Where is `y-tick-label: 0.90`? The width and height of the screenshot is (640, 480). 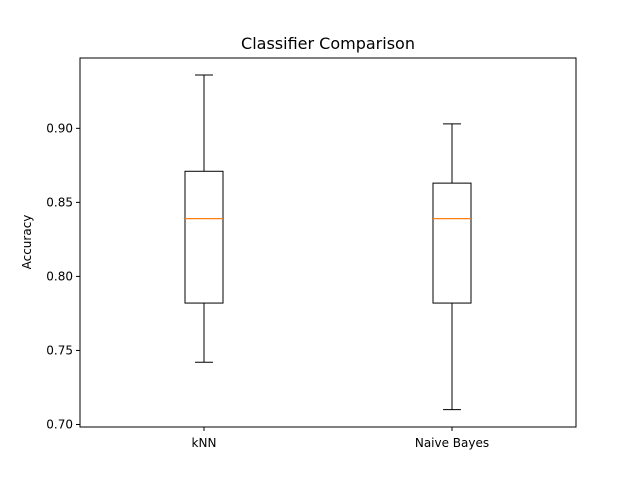 y-tick-label: 0.90 is located at coordinates (59, 128).